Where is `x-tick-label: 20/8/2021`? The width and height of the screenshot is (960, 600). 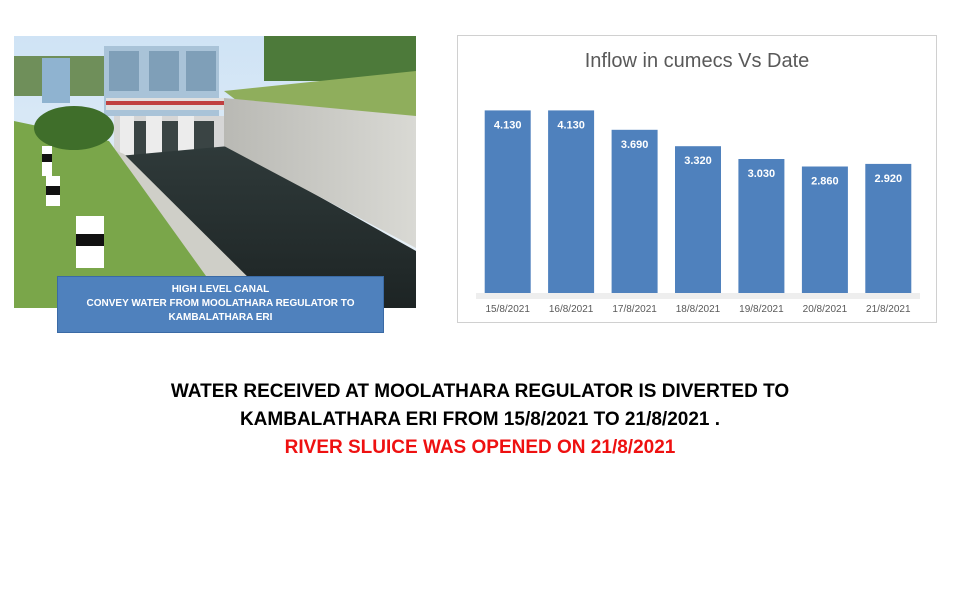
x-tick-label: 20/8/2021 is located at coordinates (825, 309).